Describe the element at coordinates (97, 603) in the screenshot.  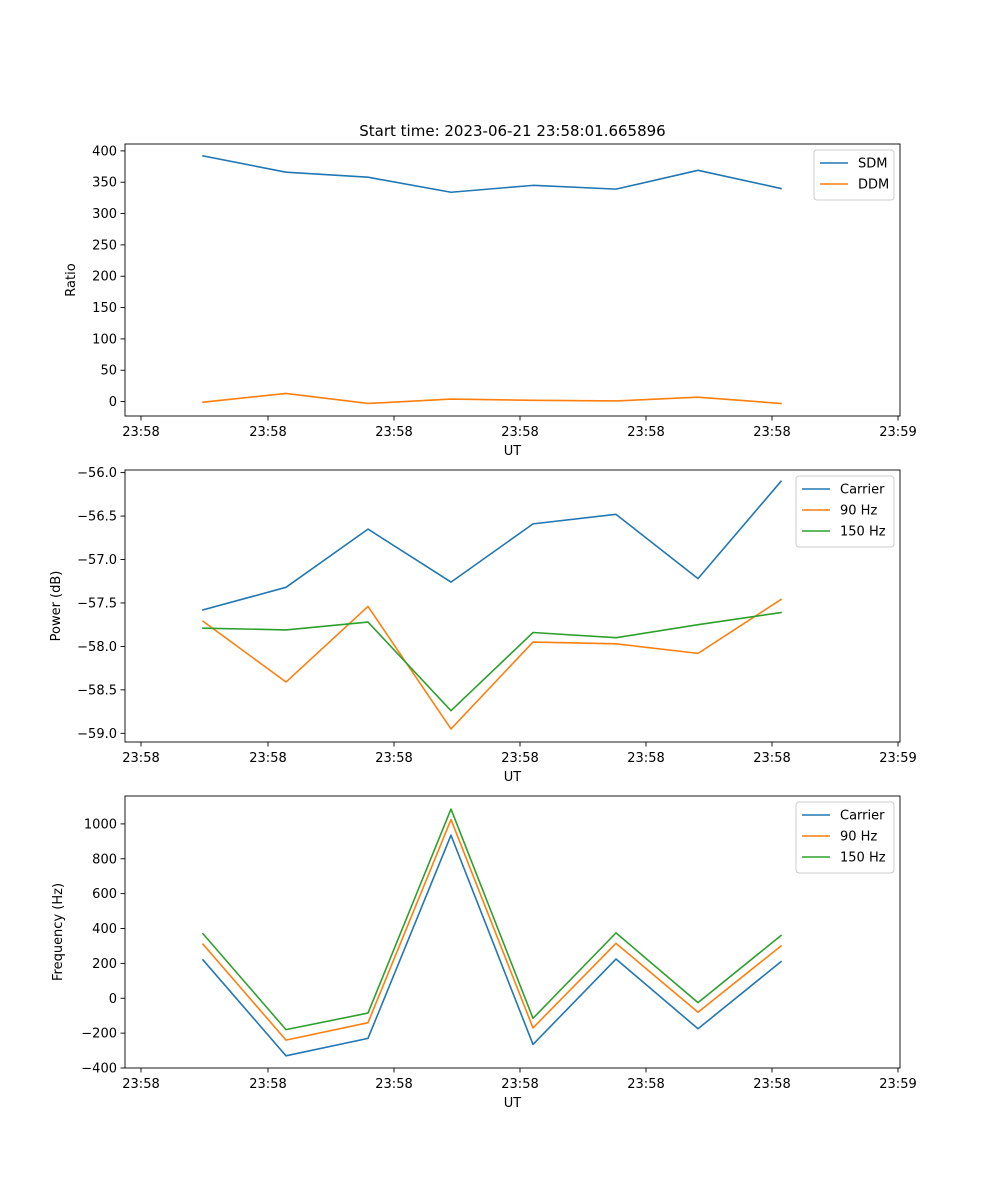
I see `y-tick-label: −57.5` at that location.